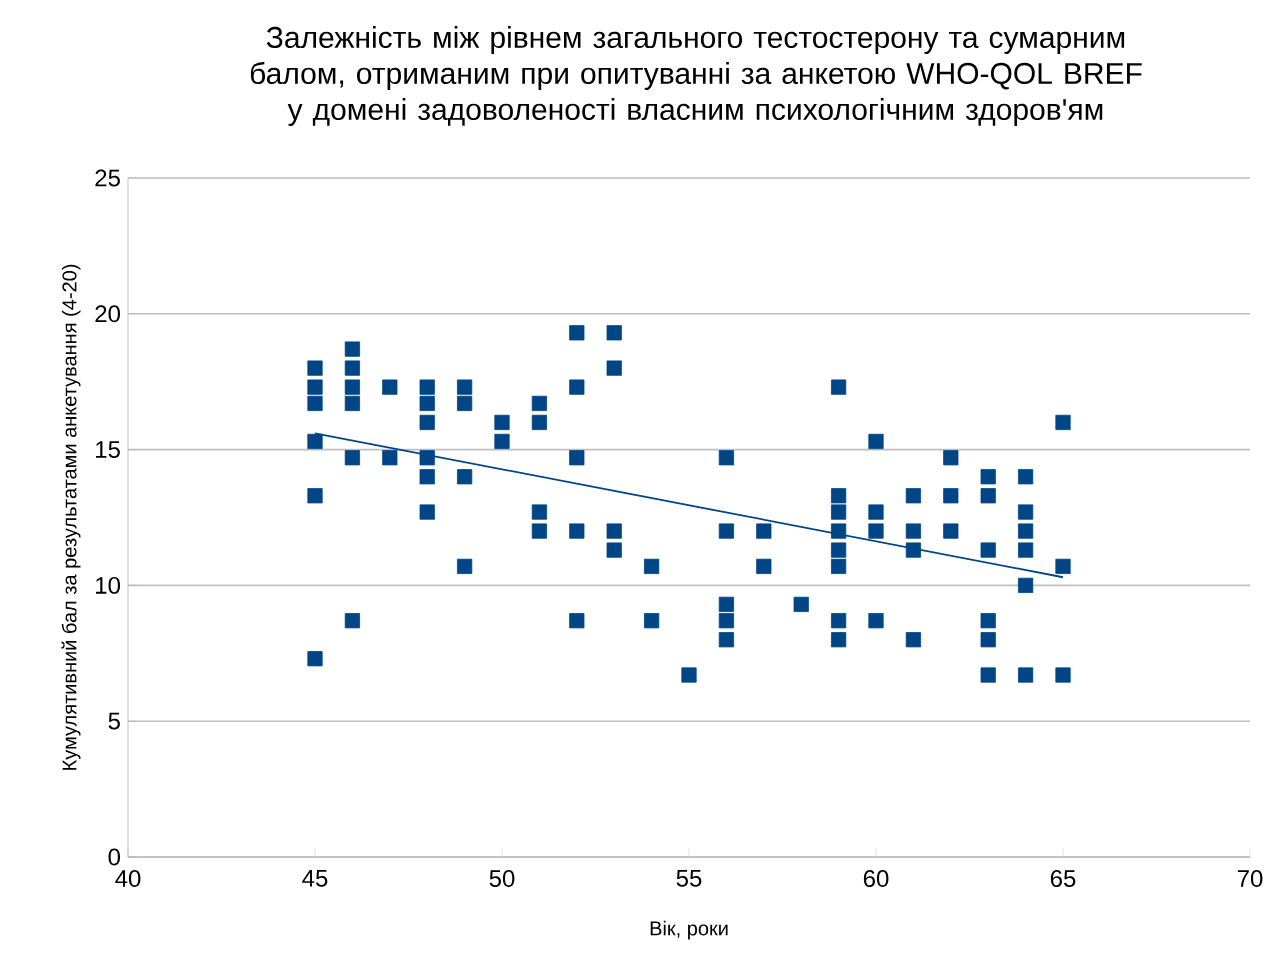 Image resolution: width=1274 pixels, height=963 pixels. What do you see at coordinates (696, 76) in the screenshot?
I see `chart-title: Залежність між рівнем загального тестостерону та сумарним балом, отриманим при опитуванні за анкетою WHO-QOL BREF у домені задоволеності власним психологічним здоров'ям` at bounding box center [696, 76].